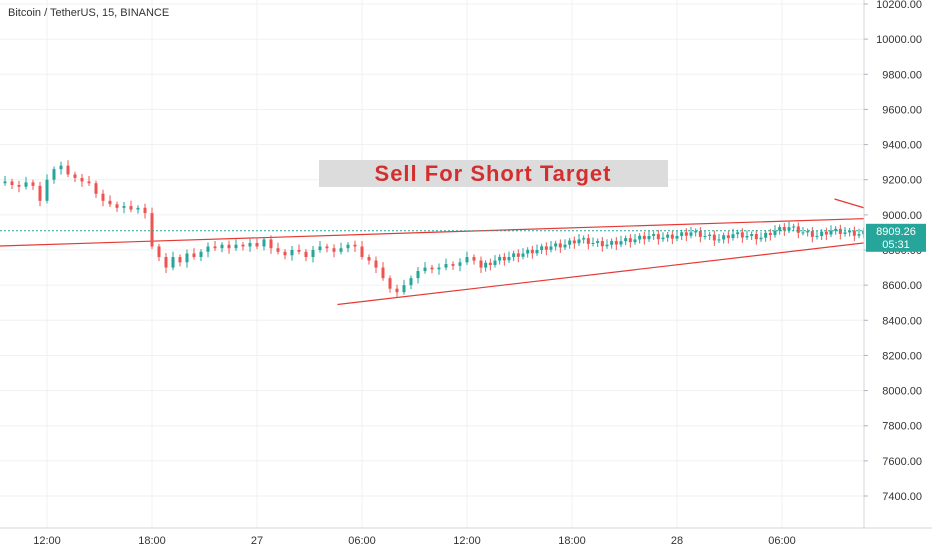  I want to click on price-tick-label: 8400.00, so click(902, 321).